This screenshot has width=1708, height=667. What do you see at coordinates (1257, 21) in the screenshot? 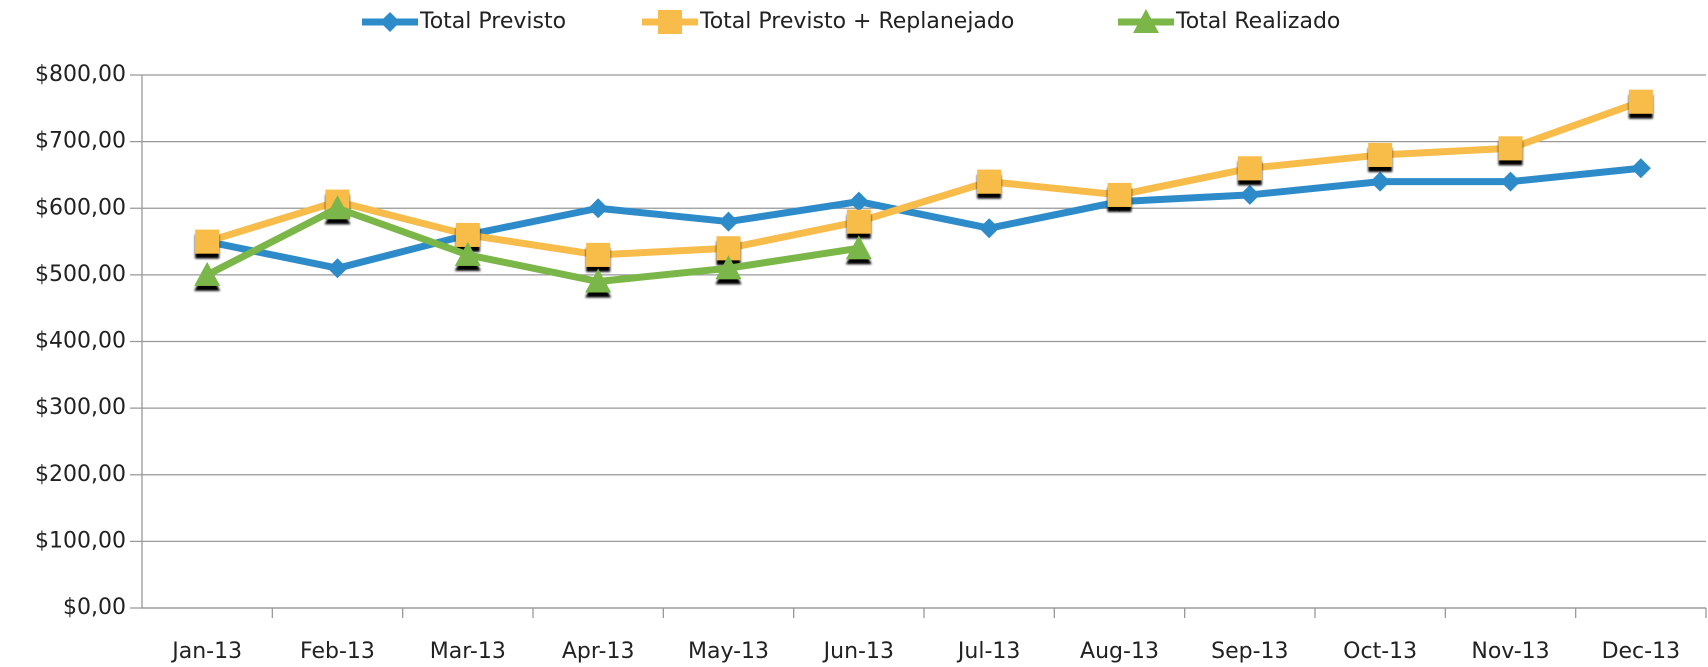
I see `legend-label: Total Realizado` at bounding box center [1257, 21].